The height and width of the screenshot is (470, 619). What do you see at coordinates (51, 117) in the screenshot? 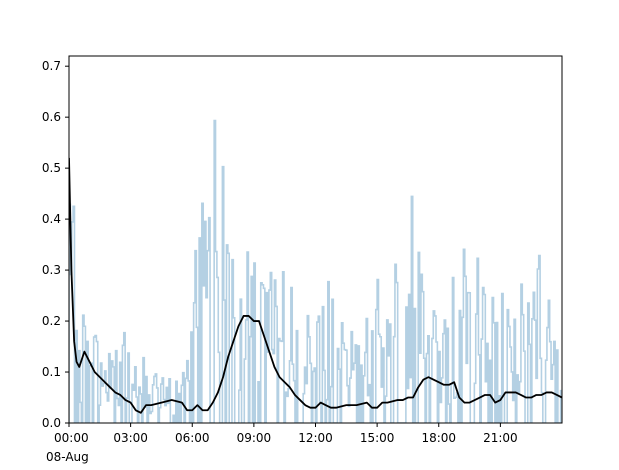
I see `y-tick-label: 0.6` at bounding box center [51, 117].